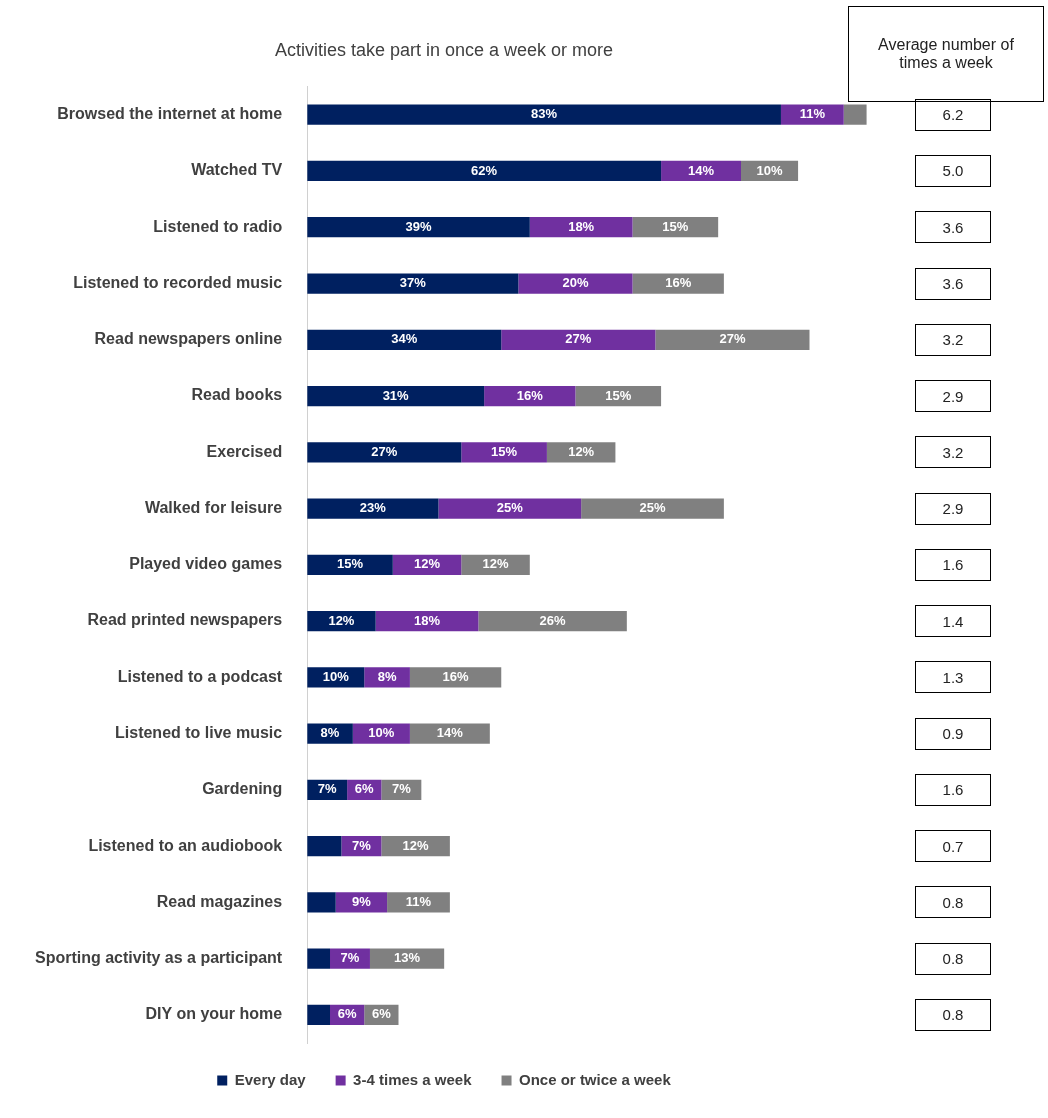 Image resolution: width=1048 pixels, height=1118 pixels. What do you see at coordinates (270, 1079) in the screenshot?
I see `legend-label: Every day` at bounding box center [270, 1079].